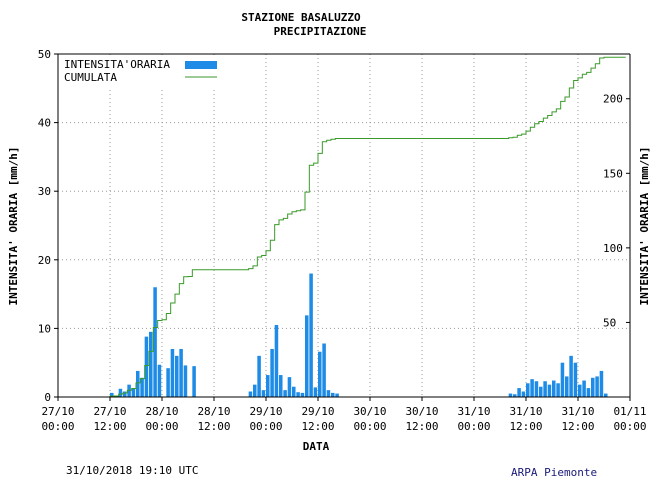 The height and width of the screenshot is (479, 669). What do you see at coordinates (109, 411) in the screenshot?
I see `x-tick-date: 27/10` at bounding box center [109, 411].